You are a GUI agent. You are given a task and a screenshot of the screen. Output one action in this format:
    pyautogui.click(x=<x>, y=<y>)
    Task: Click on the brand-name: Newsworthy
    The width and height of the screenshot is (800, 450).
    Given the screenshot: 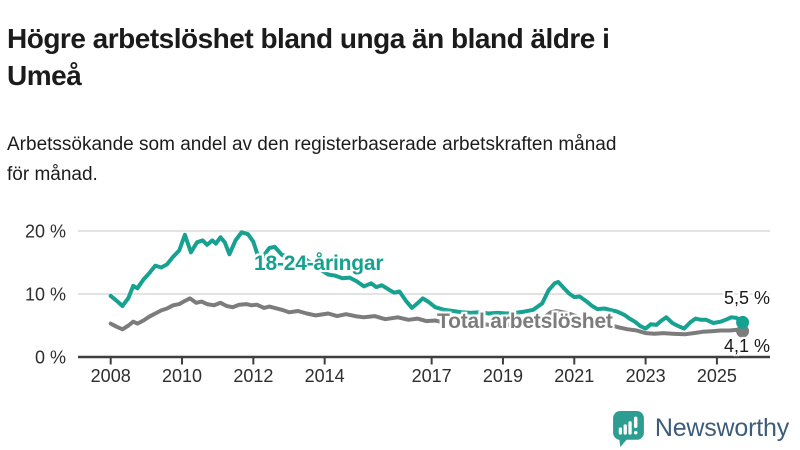 What is the action you would take?
    pyautogui.click(x=721, y=428)
    